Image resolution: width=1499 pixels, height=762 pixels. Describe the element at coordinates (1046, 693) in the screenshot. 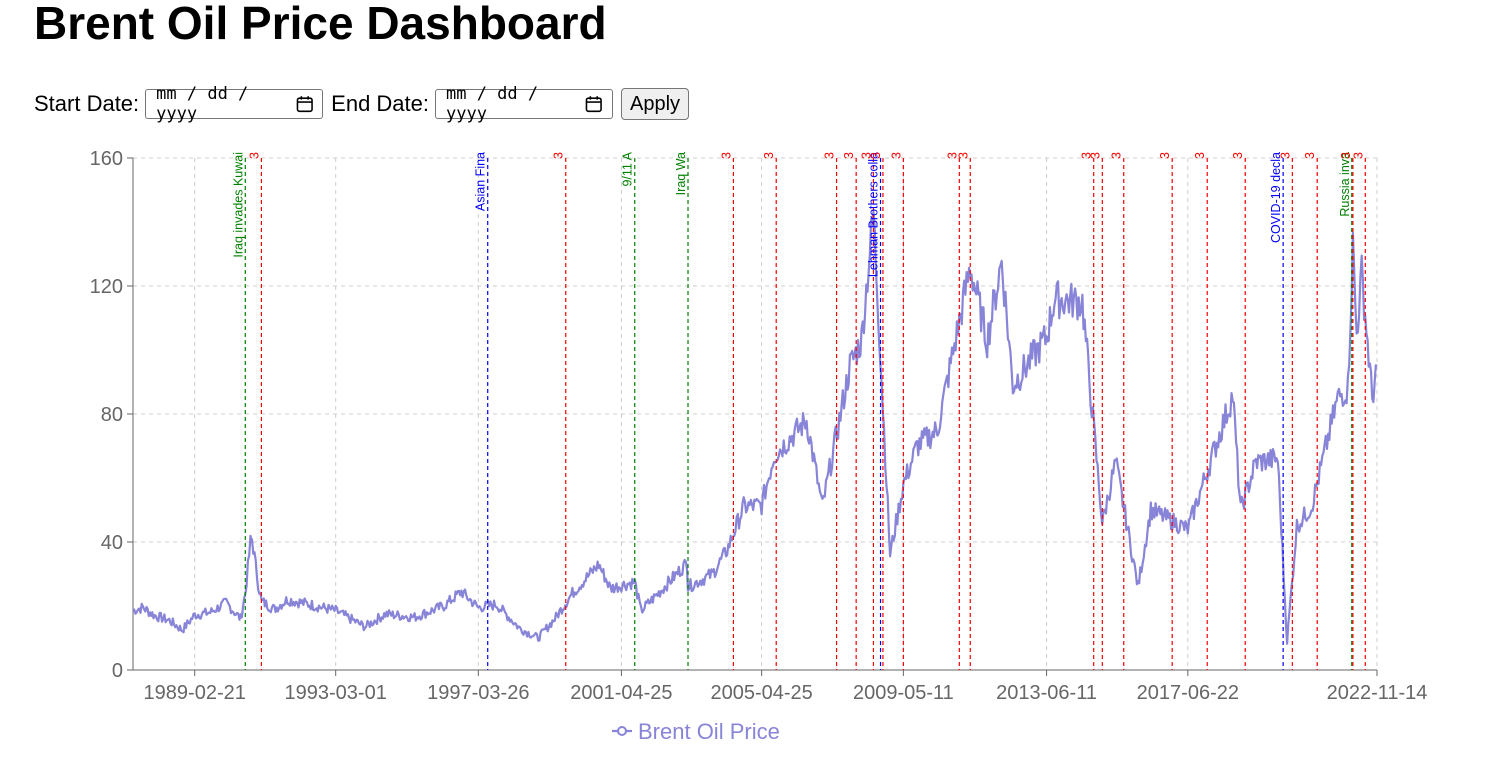

I see `x-tick-label: 2013-06-11` at that location.